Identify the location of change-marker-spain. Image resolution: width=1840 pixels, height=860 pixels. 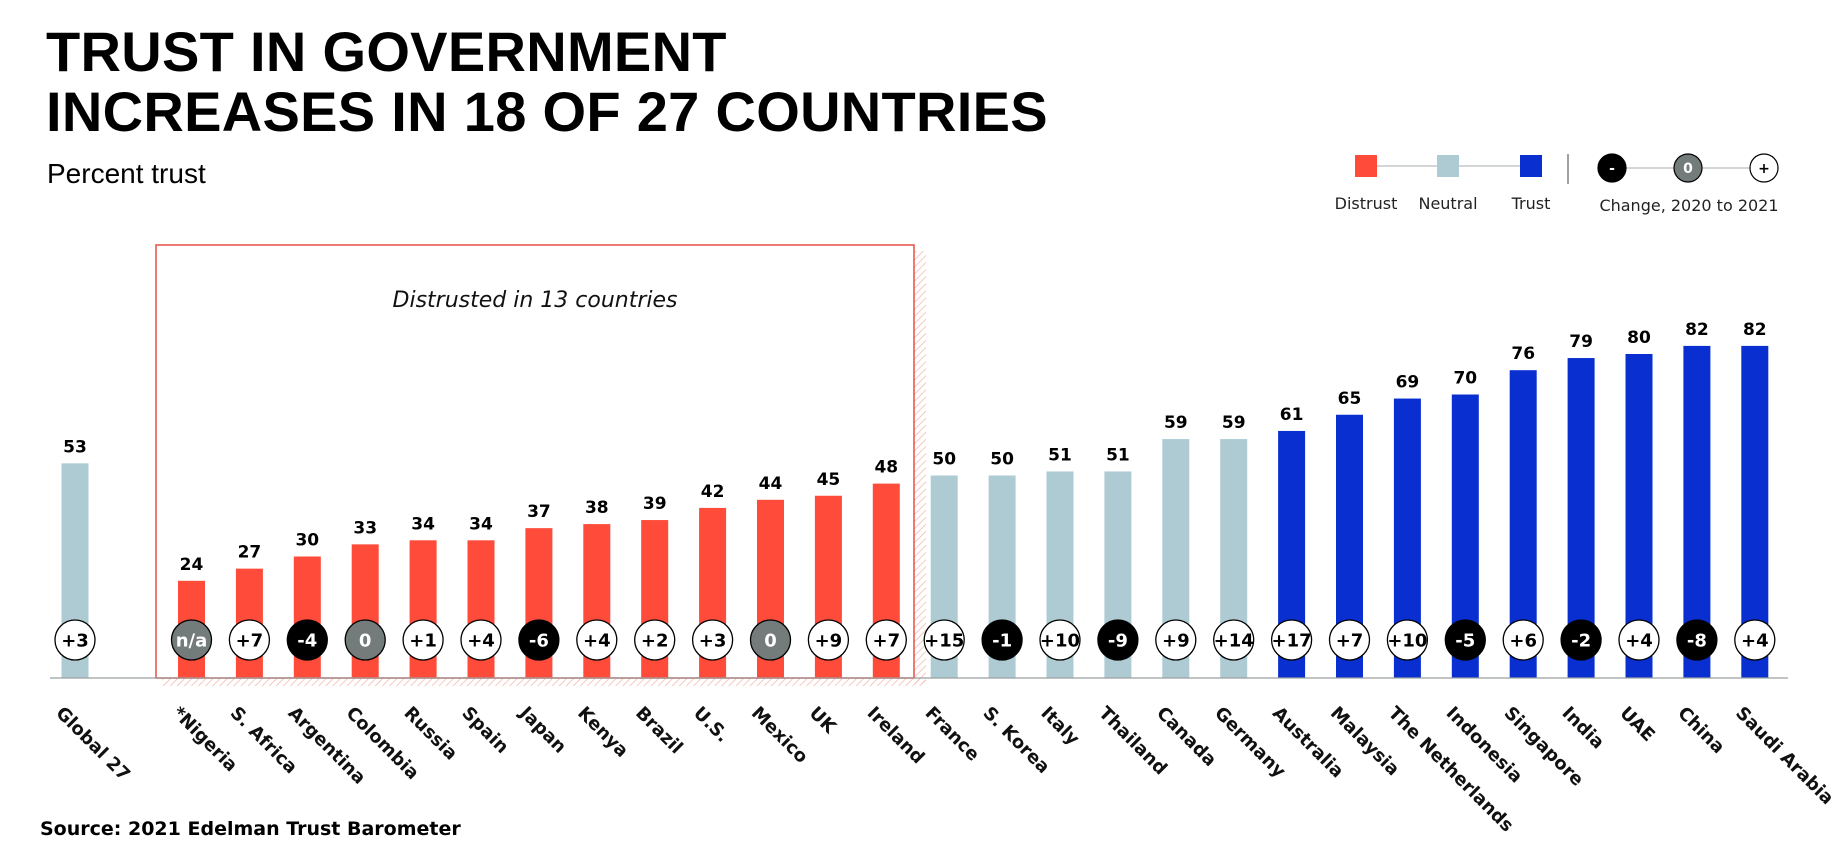
(481, 640).